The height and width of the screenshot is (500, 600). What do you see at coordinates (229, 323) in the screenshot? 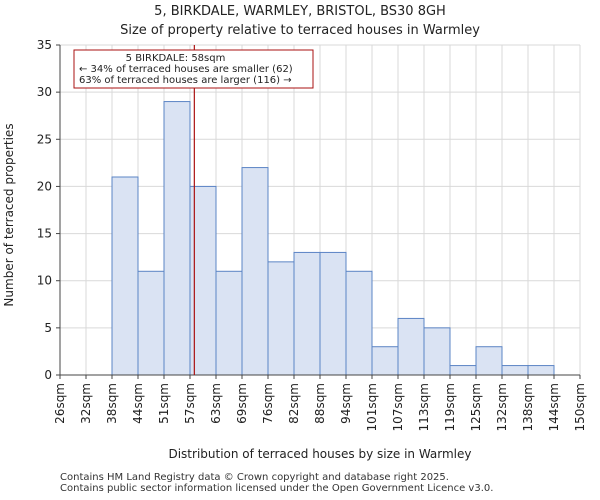
I see `bar-63sqm` at bounding box center [229, 323].